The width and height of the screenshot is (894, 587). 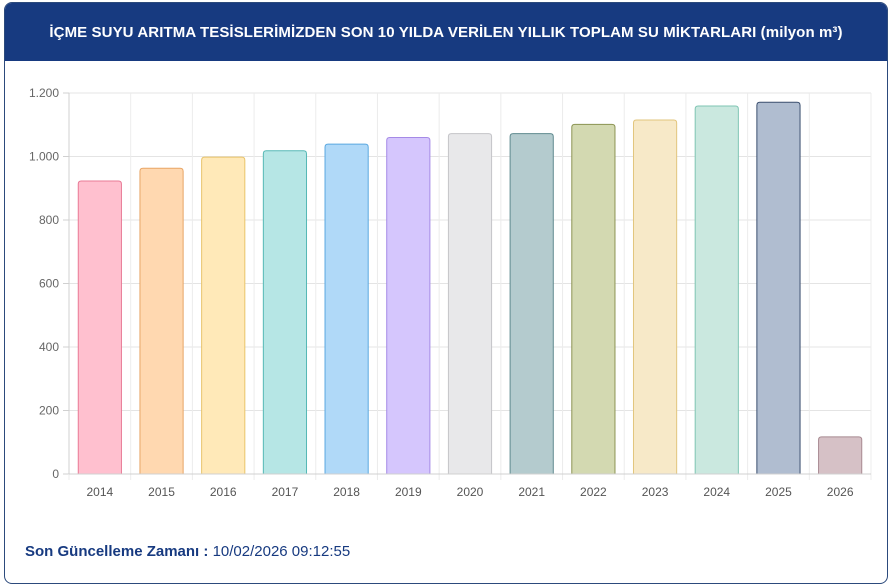 What do you see at coordinates (281, 551) in the screenshot?
I see `last-update-value: 10/02/2026 09:12:55` at bounding box center [281, 551].